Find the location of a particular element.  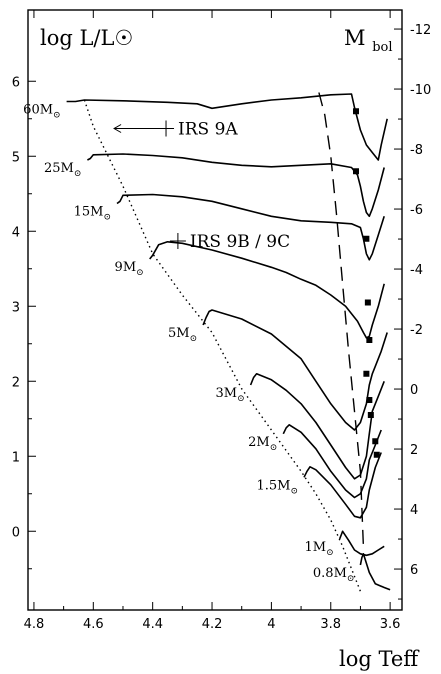

track-label-7: 1.5M⊙ is located at coordinates (278, 487).